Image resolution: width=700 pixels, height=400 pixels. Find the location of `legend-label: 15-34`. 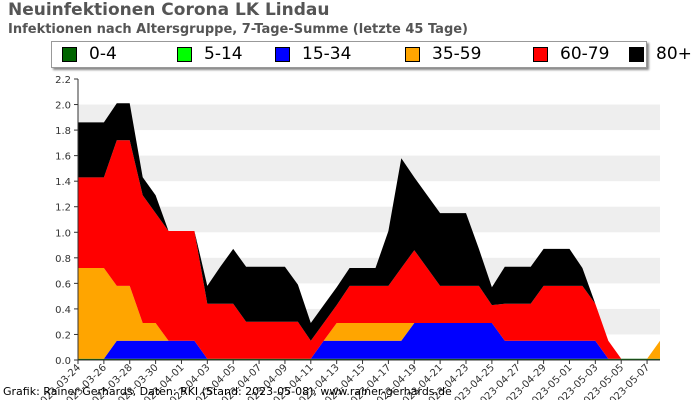

legend-label: 15-34 is located at coordinates (327, 54).